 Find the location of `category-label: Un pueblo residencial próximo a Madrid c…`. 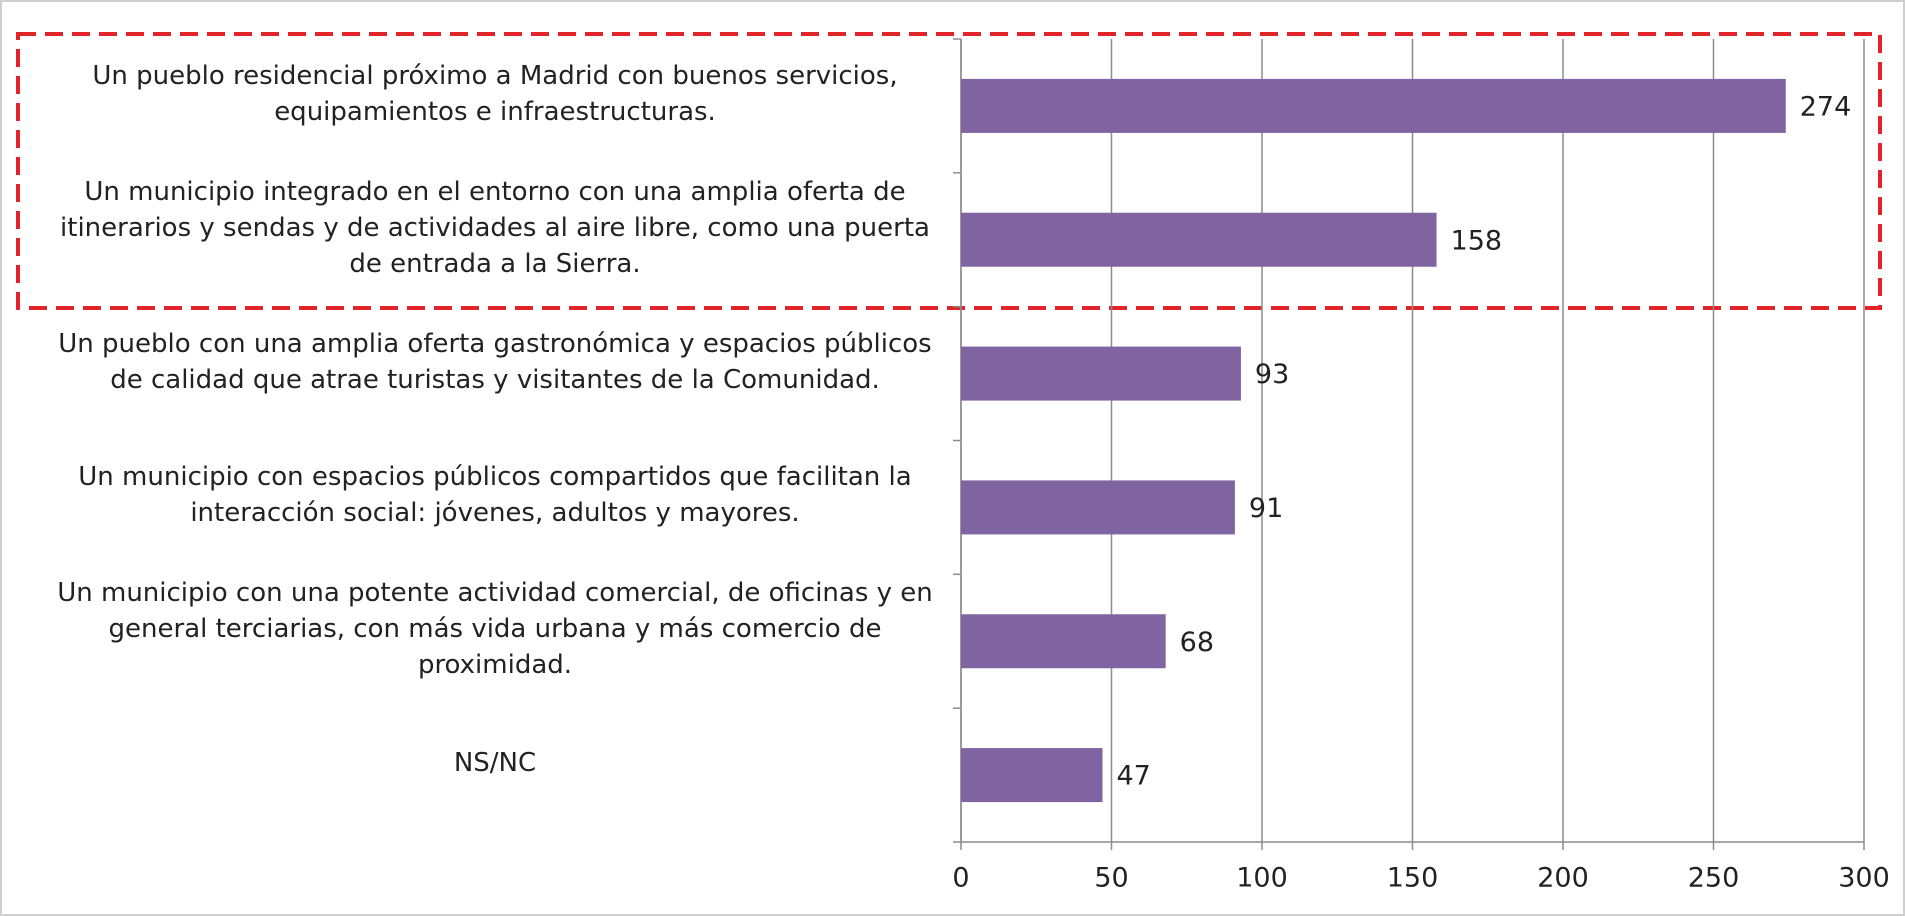

category-label: Un pueblo residencial próximo a Madrid c… is located at coordinates (495, 93).